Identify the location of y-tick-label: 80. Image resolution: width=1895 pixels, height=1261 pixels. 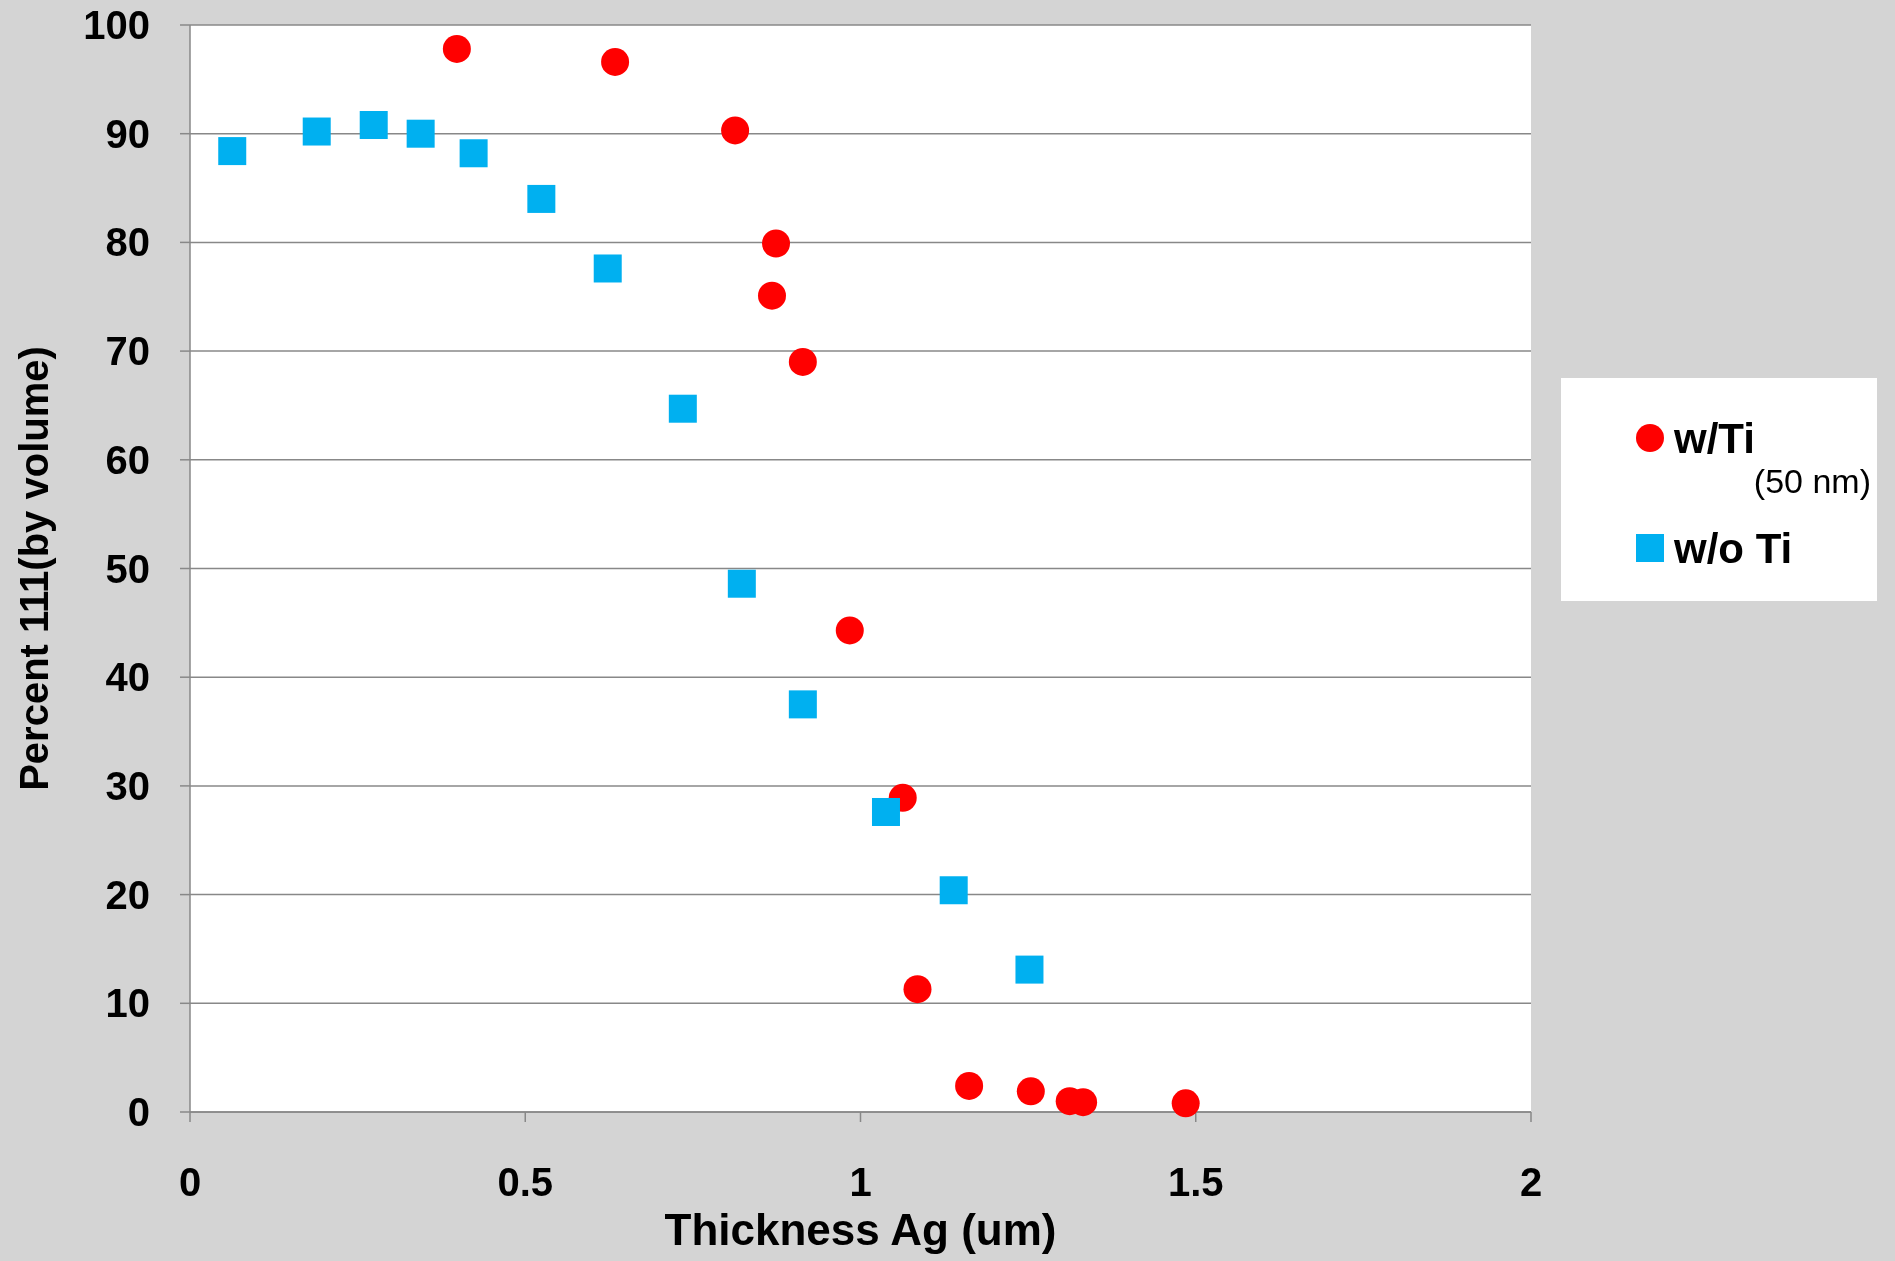
(127, 242).